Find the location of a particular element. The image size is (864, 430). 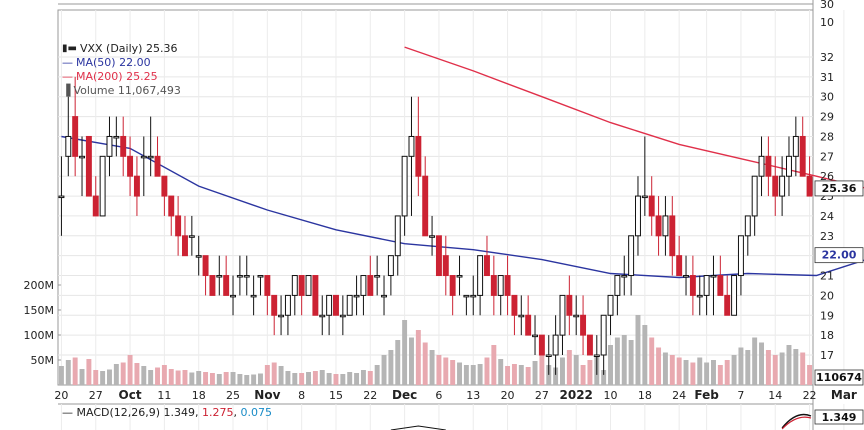

volume-tick-label: 100M is located at coordinates (39, 335).